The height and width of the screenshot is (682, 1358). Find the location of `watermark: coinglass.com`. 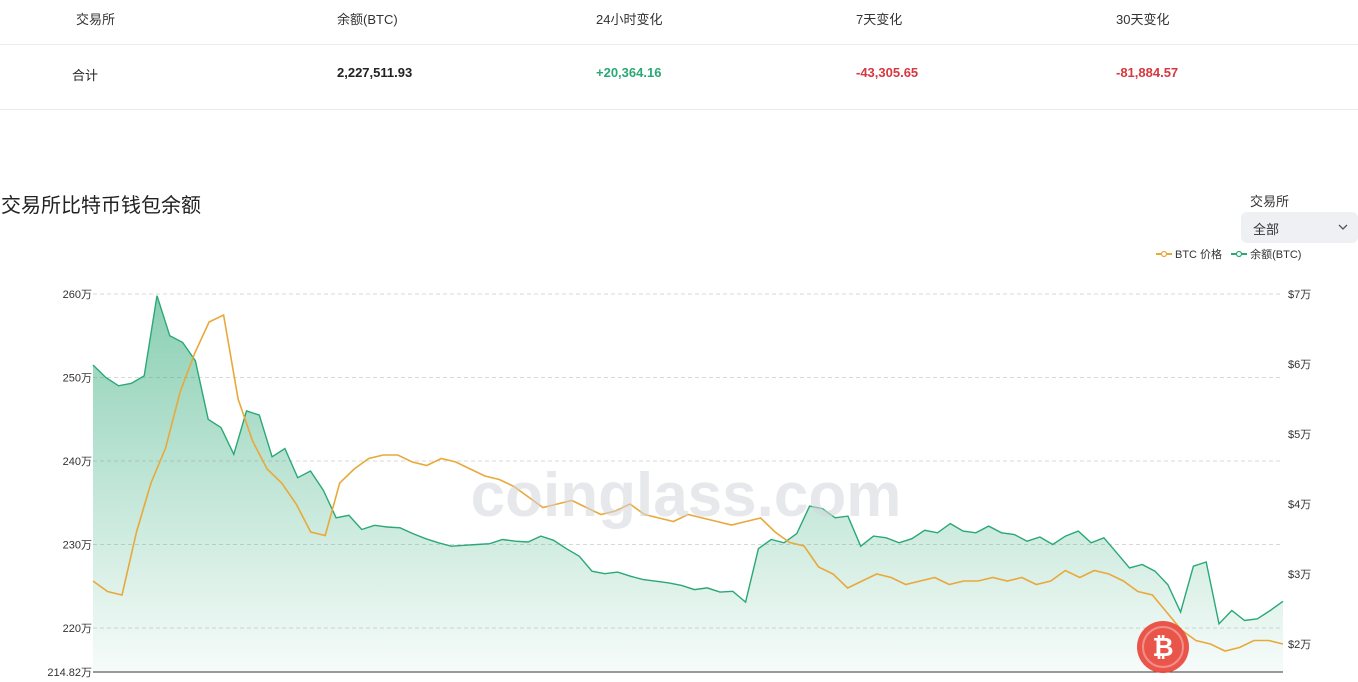

watermark: coinglass.com is located at coordinates (686, 495).